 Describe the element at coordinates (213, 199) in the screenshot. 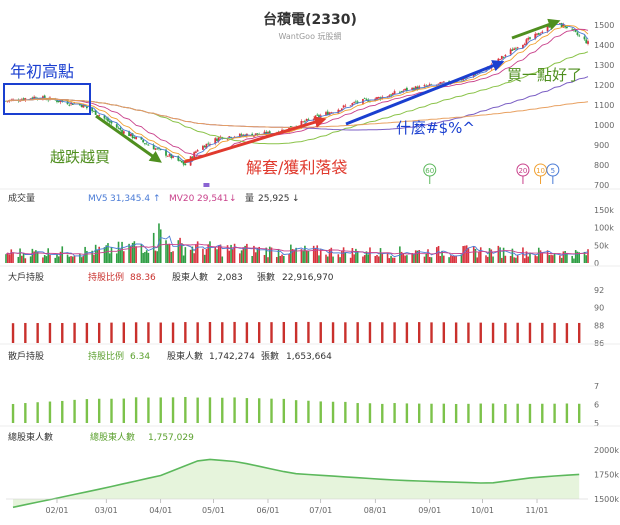

I see `mv20-value: 29,541` at that location.